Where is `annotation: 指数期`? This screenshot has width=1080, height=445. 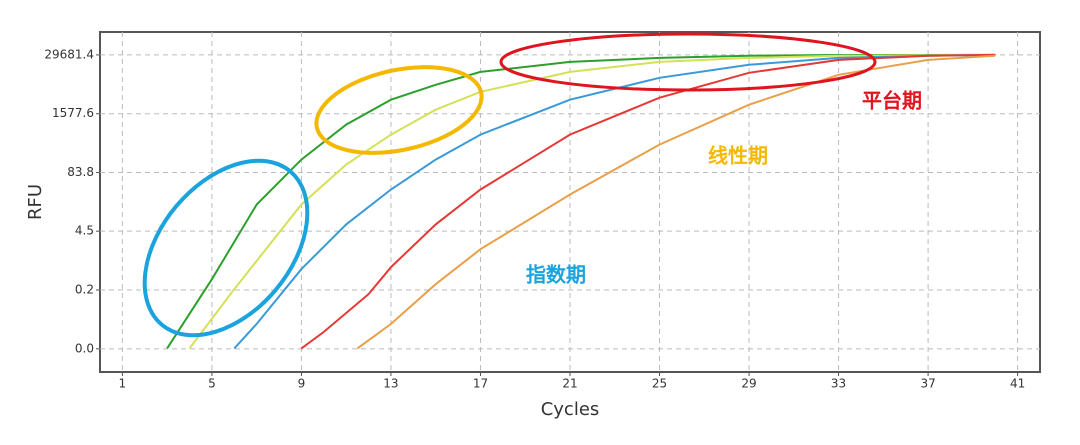 annotation: 指数期 is located at coordinates (556, 275).